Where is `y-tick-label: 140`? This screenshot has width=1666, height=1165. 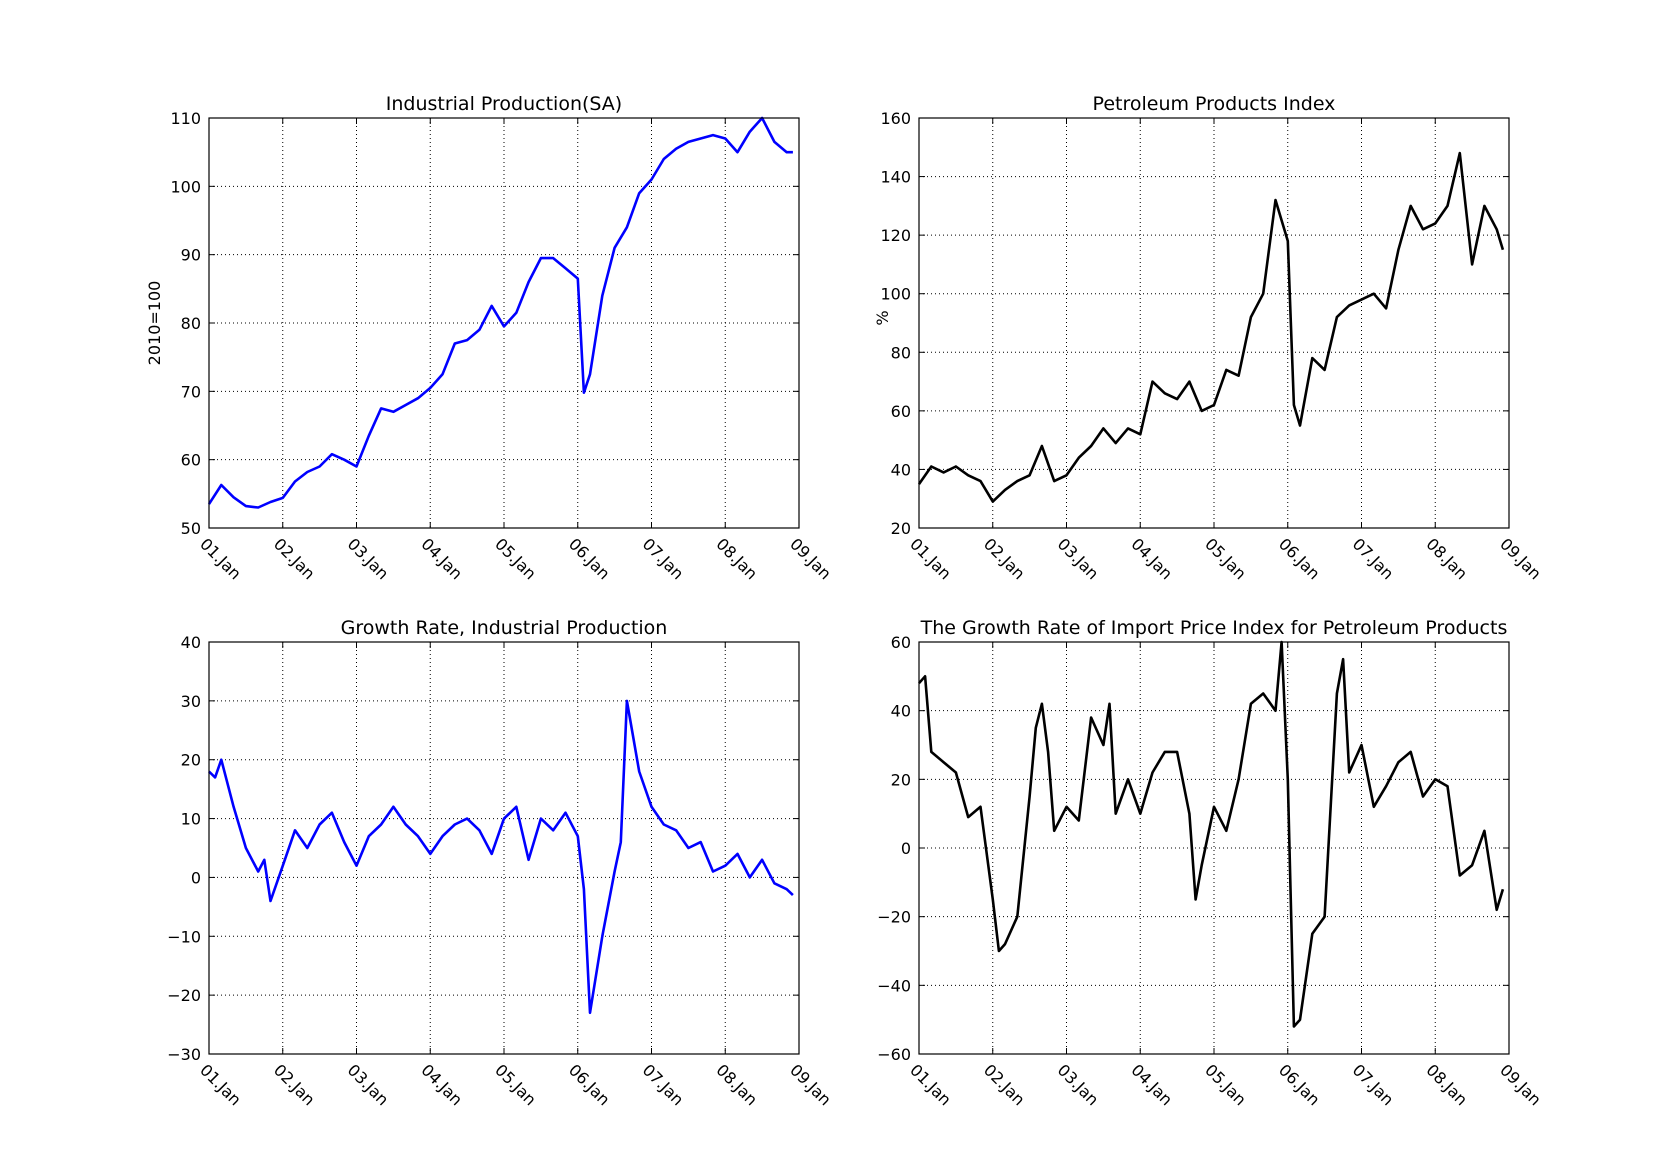
y-tick-label: 140 is located at coordinates (895, 177).